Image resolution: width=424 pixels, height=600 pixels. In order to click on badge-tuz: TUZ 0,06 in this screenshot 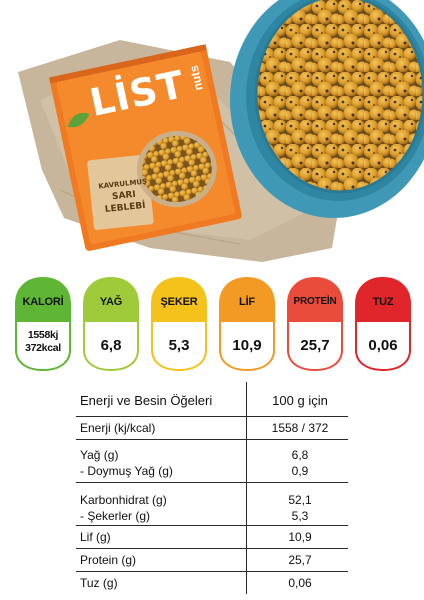, I will do `click(383, 324)`.